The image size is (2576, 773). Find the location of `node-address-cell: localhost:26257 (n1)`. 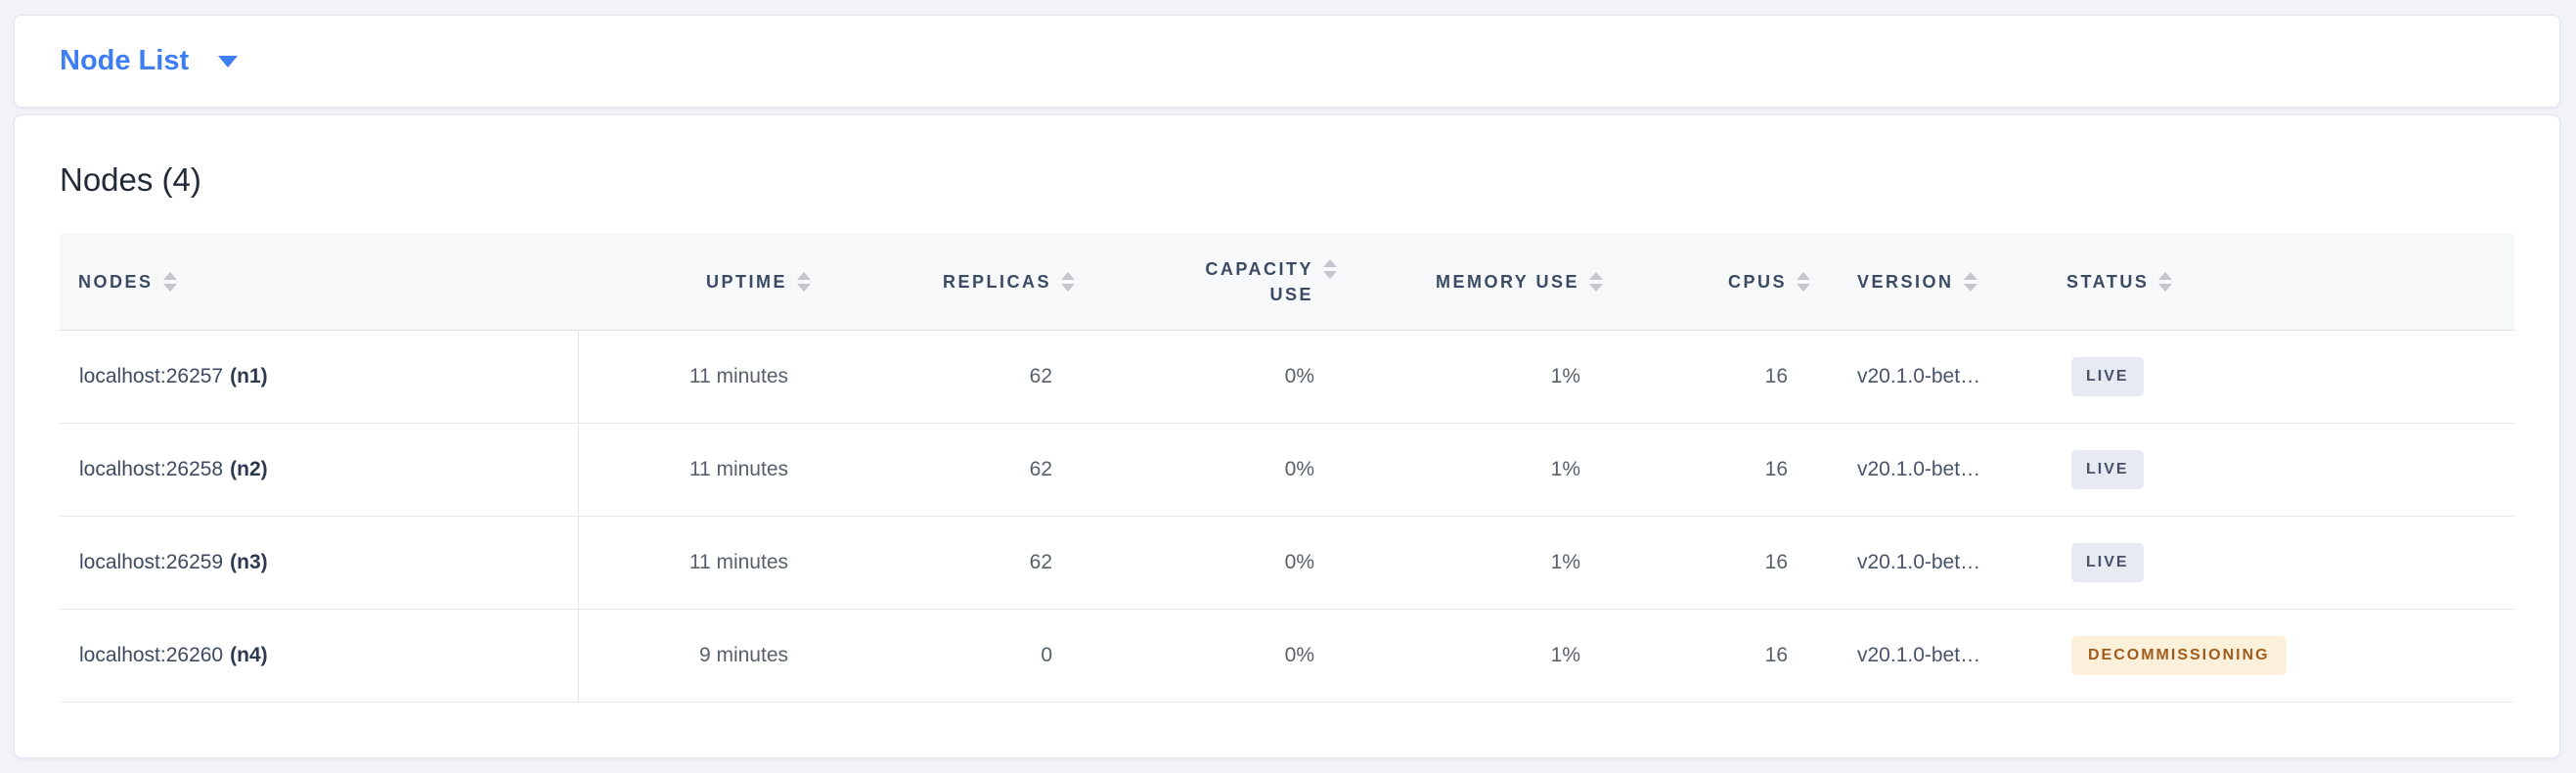

node-address-cell: localhost:26257 (n1) is located at coordinates (319, 377).